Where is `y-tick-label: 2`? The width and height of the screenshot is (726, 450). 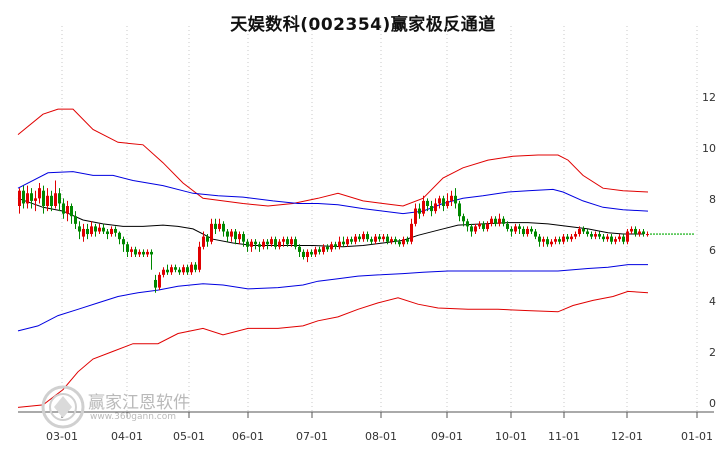 y-tick-label: 2 is located at coordinates (712, 352).